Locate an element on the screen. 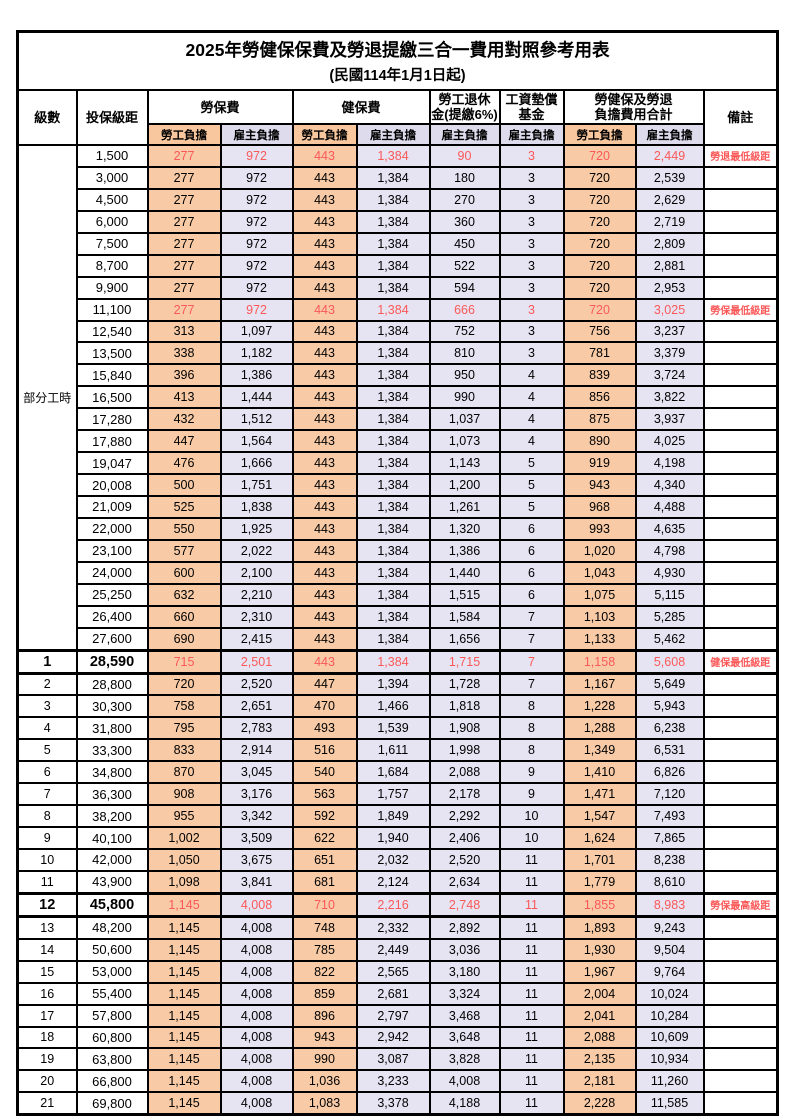 This screenshot has width=791, height=1120. fee-cell: 4,930 is located at coordinates (669, 572).